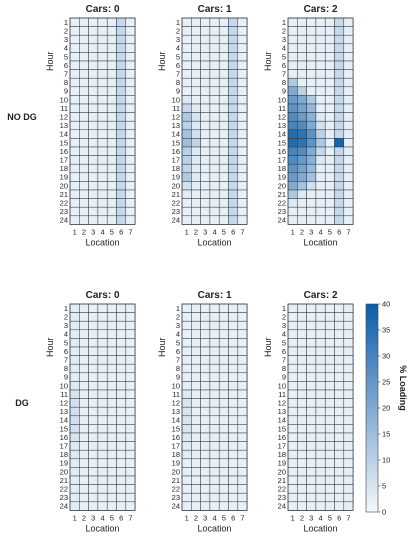  I want to click on y-tick-label: 9, so click(284, 91).